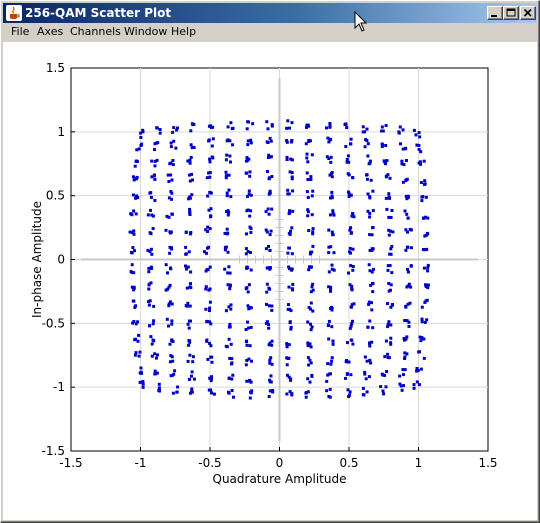 The width and height of the screenshot is (540, 523). What do you see at coordinates (528, 13) in the screenshot?
I see `close-button` at bounding box center [528, 13].